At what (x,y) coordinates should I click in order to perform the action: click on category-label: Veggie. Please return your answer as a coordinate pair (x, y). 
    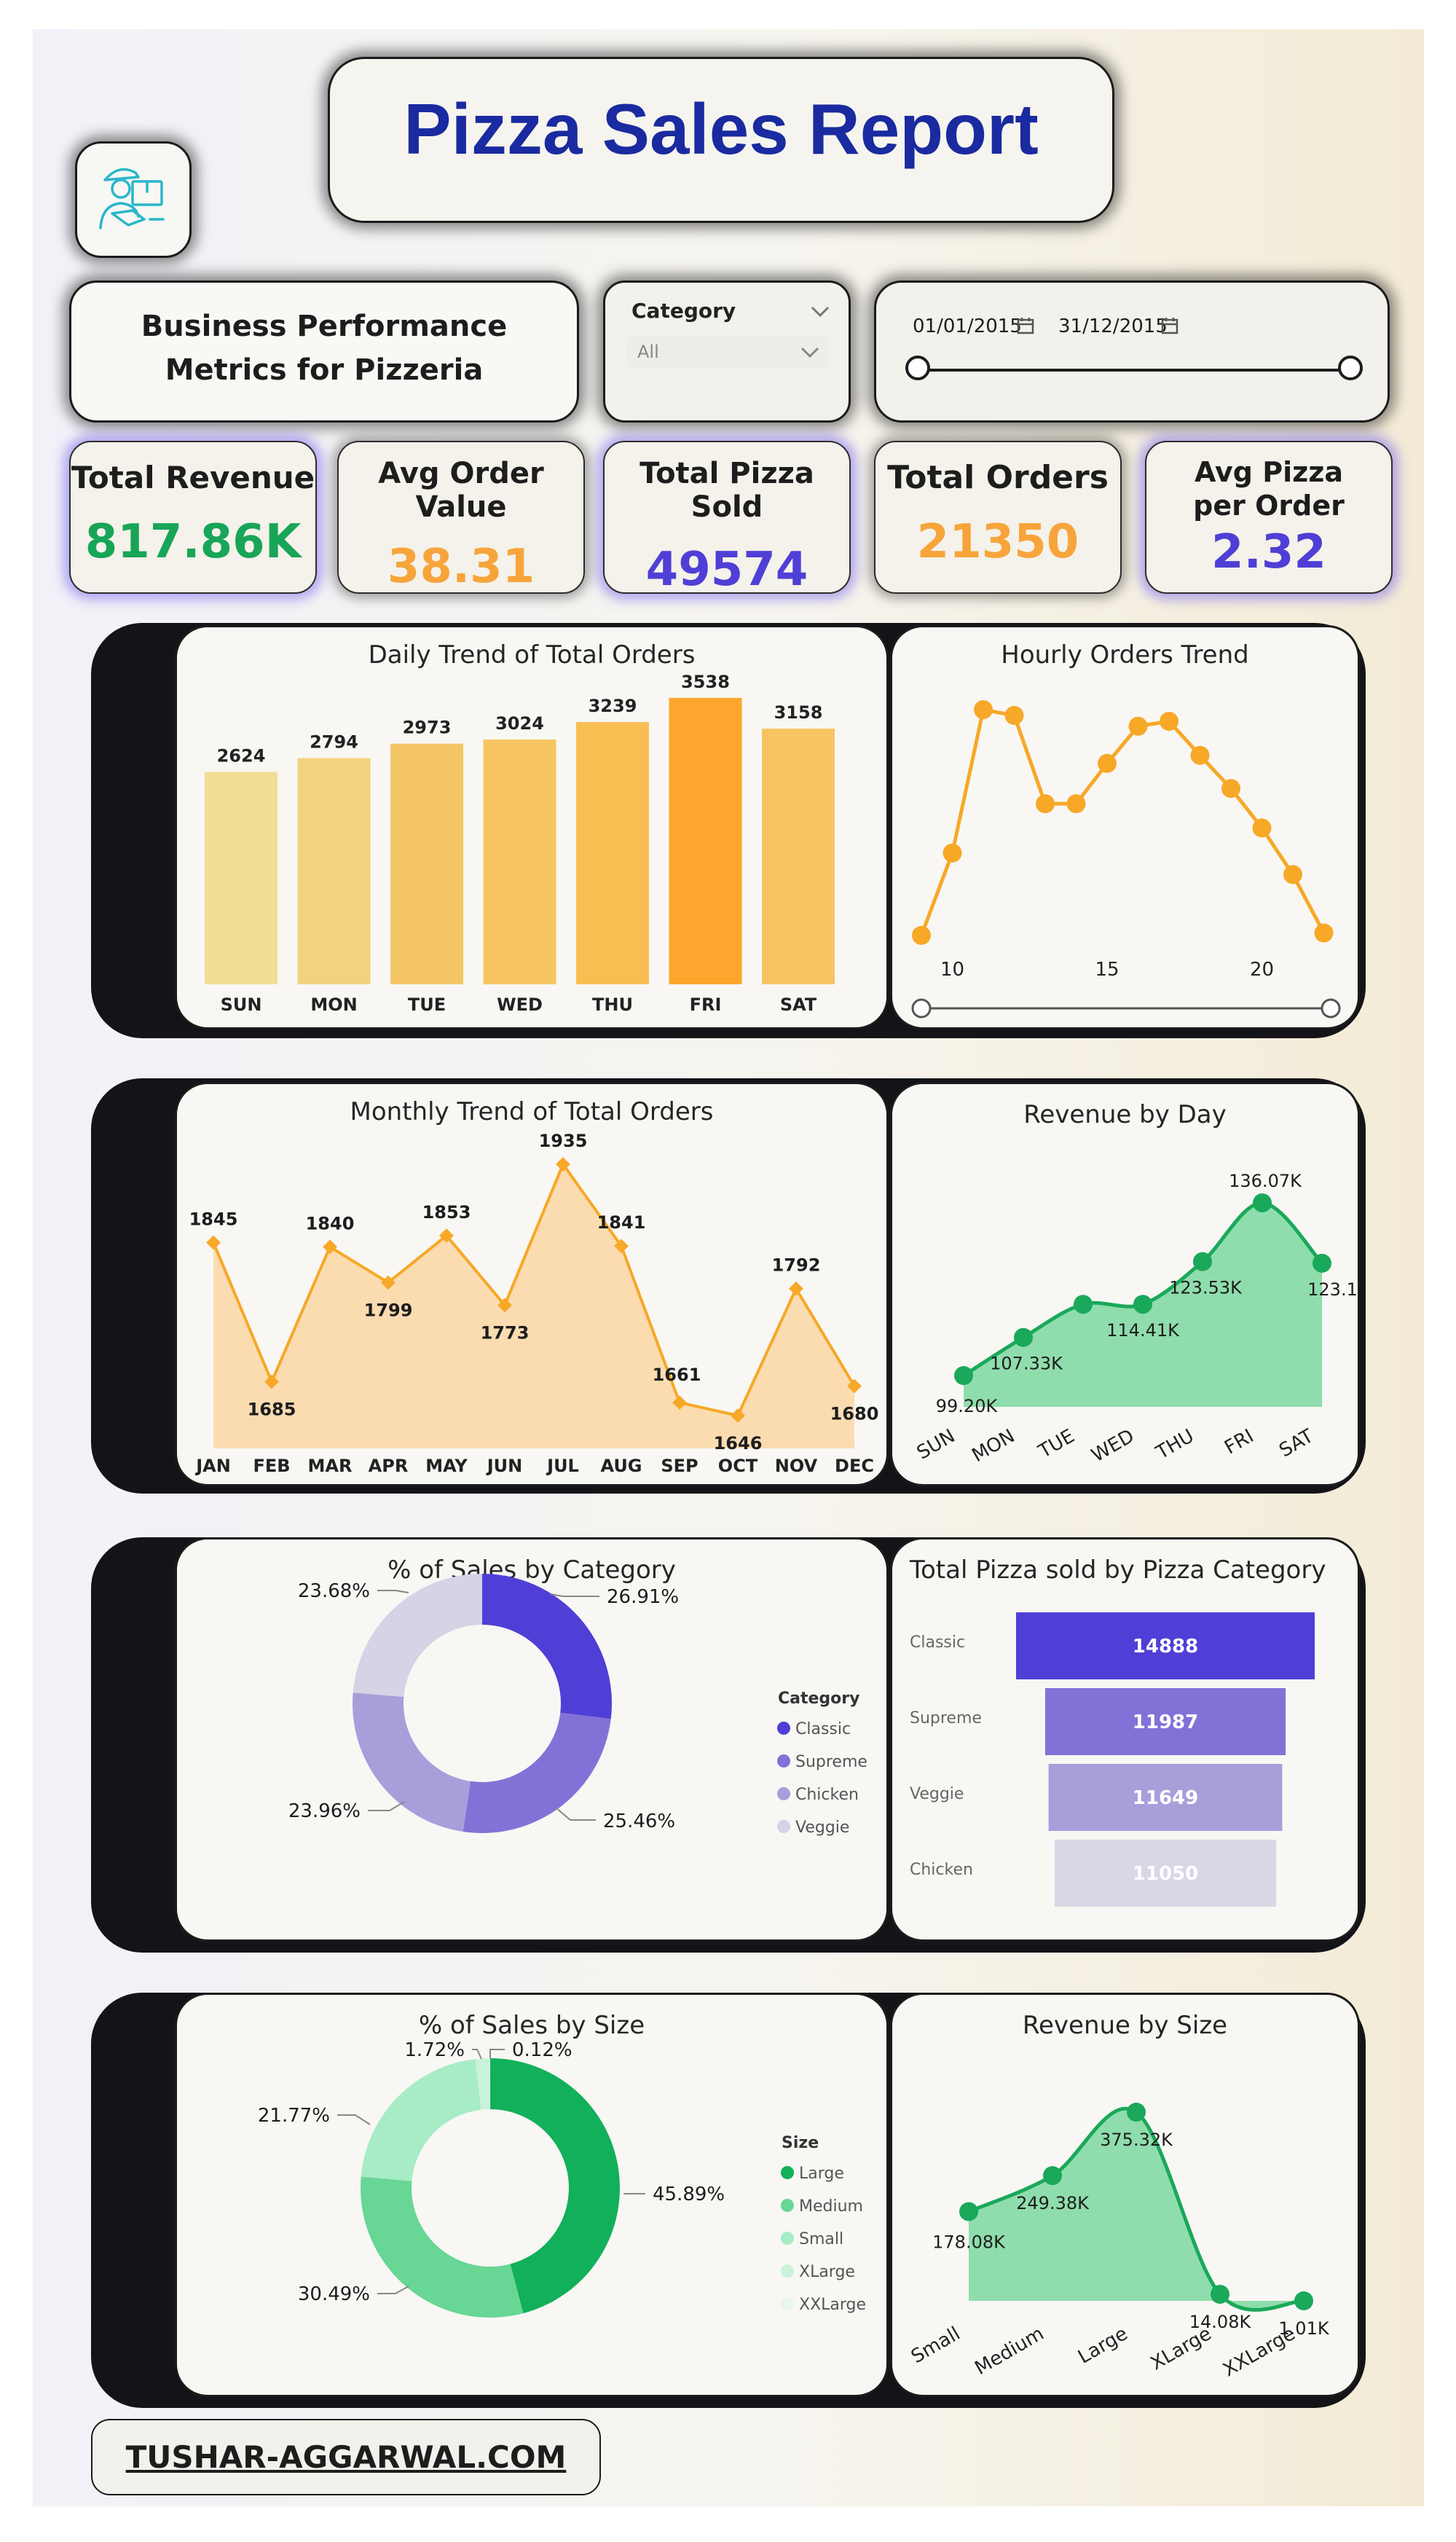
    Looking at the image, I should click on (937, 1794).